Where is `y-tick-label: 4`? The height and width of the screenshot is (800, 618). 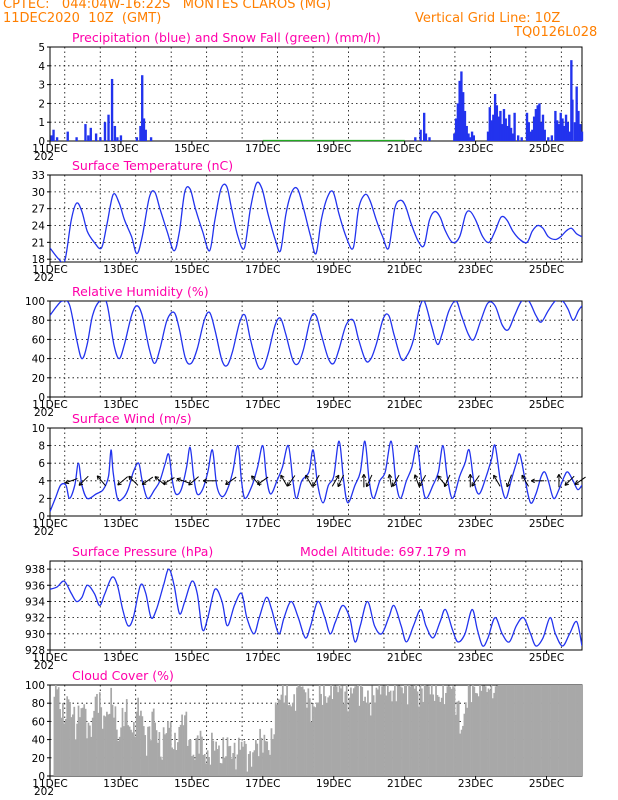 y-tick-label: 4 is located at coordinates (41, 67).